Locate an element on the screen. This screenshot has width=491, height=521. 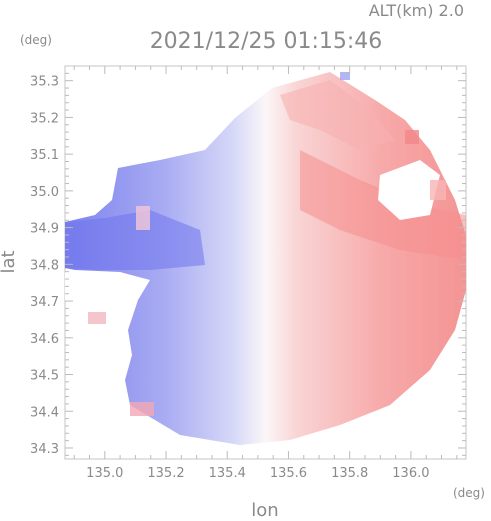
y-tick-label: 34.4 is located at coordinates (44, 412).